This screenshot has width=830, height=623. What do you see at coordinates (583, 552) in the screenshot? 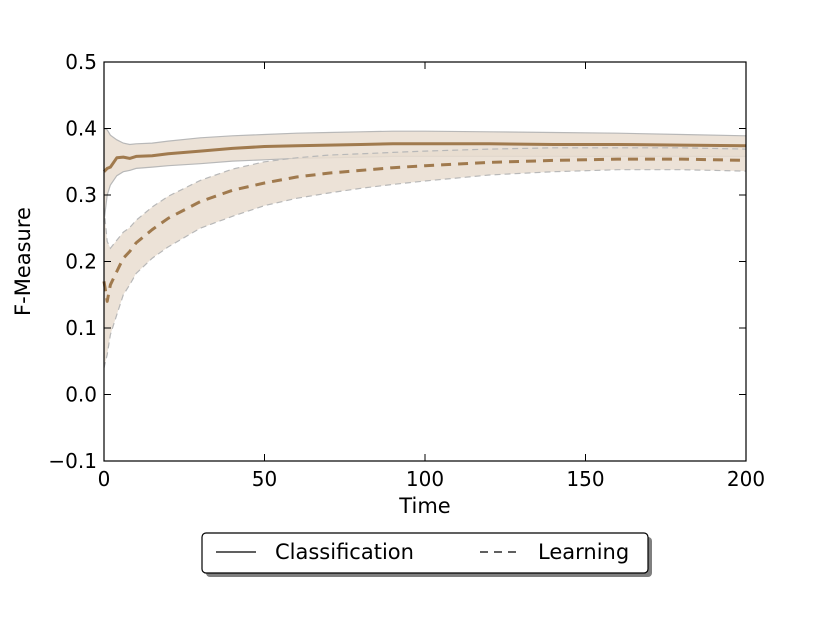
I see `legend-label-learning: Learning` at bounding box center [583, 552].